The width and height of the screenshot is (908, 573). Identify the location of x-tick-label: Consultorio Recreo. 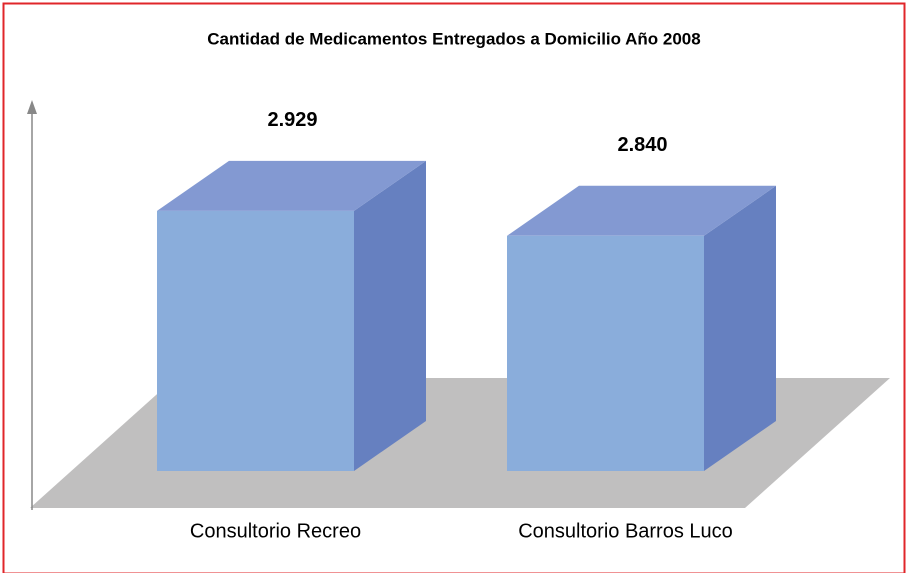
(275, 531).